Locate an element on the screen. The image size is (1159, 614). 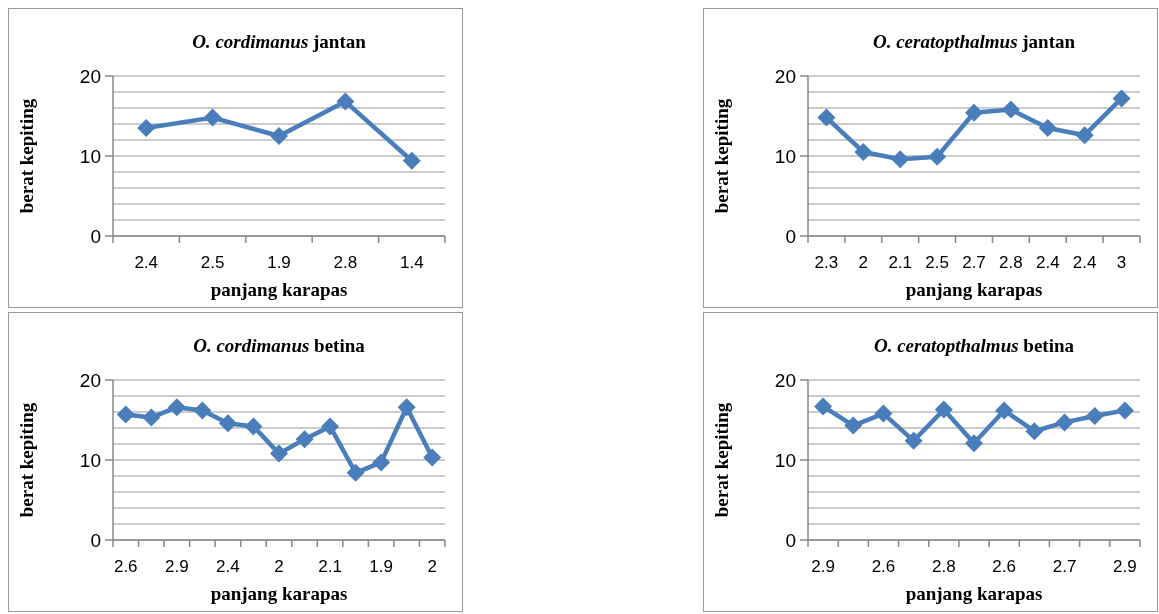
chart-title: O. cordimanus betina is located at coordinates (279, 345).